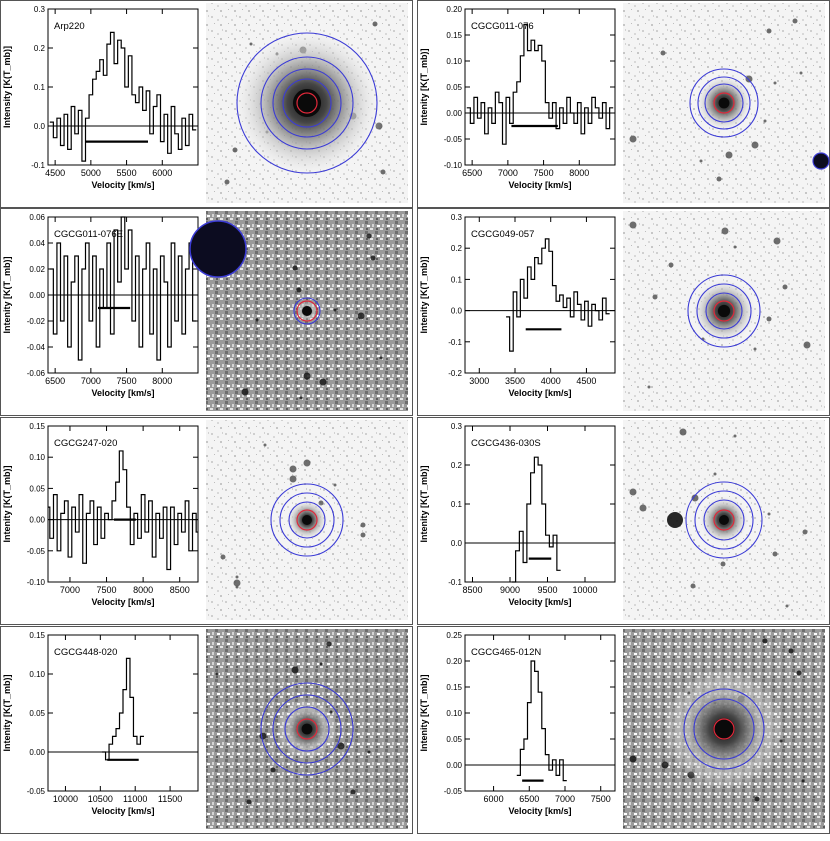 The height and width of the screenshot is (841, 830). Describe the element at coordinates (55, 173) in the screenshot. I see `x-tick-label: 4500` at that location.